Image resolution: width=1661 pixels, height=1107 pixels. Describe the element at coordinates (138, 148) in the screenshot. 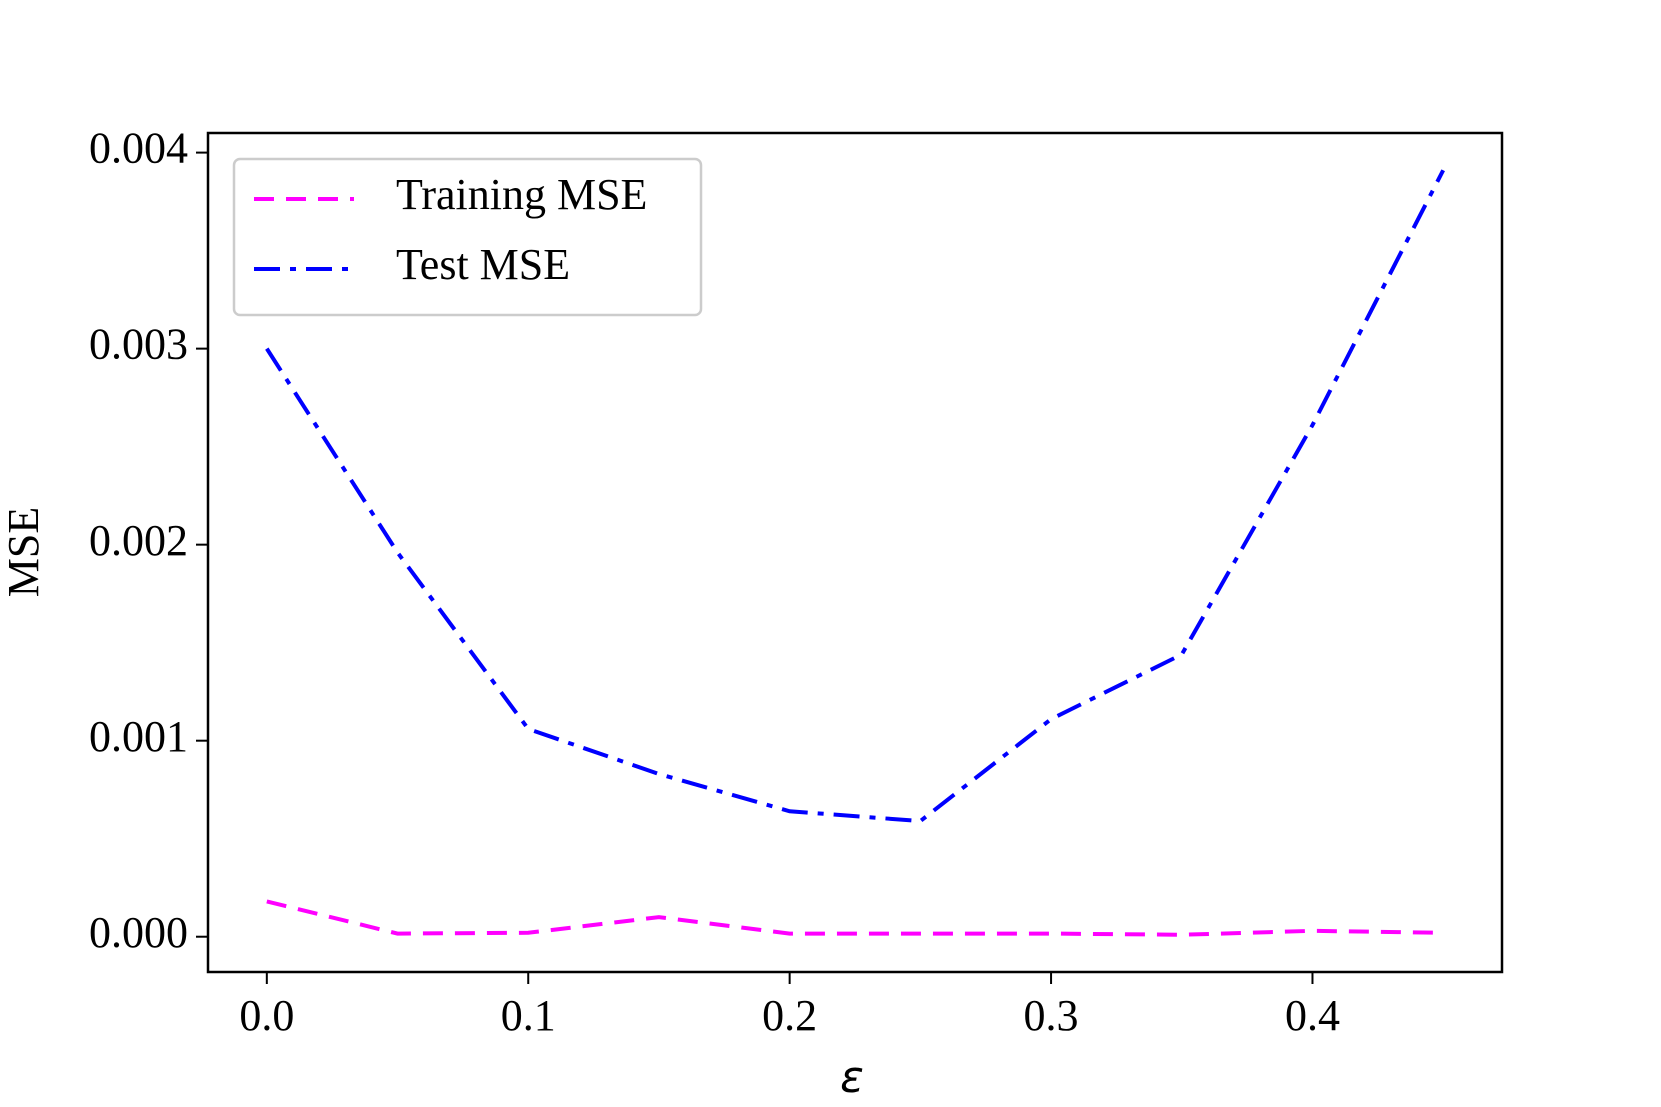

I see `y-tick-label: 0.004` at that location.